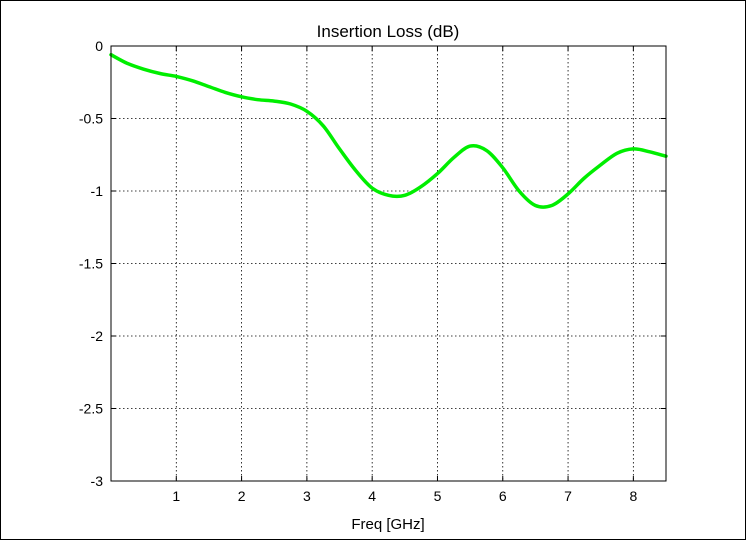 The width and height of the screenshot is (746, 544). I want to click on x-axis-label: Freq [GHz], so click(387, 524).